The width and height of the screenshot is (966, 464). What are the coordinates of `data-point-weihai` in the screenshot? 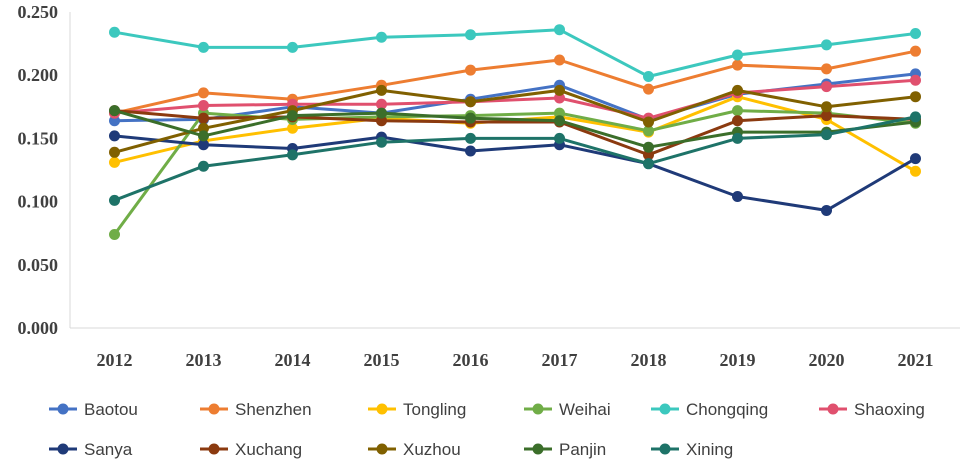 It's located at (559, 113).